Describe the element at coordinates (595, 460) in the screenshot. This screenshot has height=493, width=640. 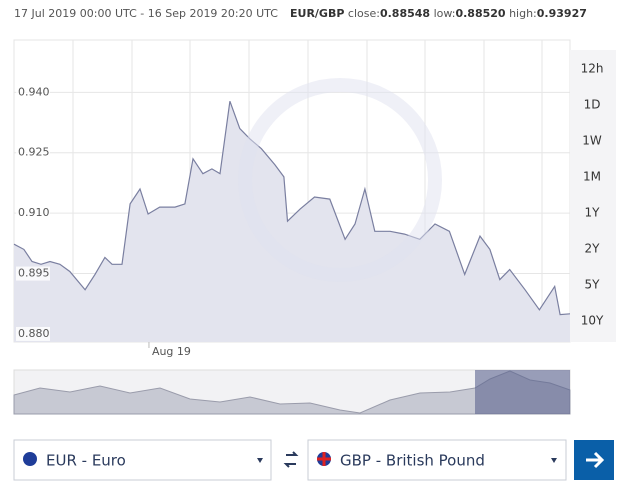
I see `arrow-icon` at that location.